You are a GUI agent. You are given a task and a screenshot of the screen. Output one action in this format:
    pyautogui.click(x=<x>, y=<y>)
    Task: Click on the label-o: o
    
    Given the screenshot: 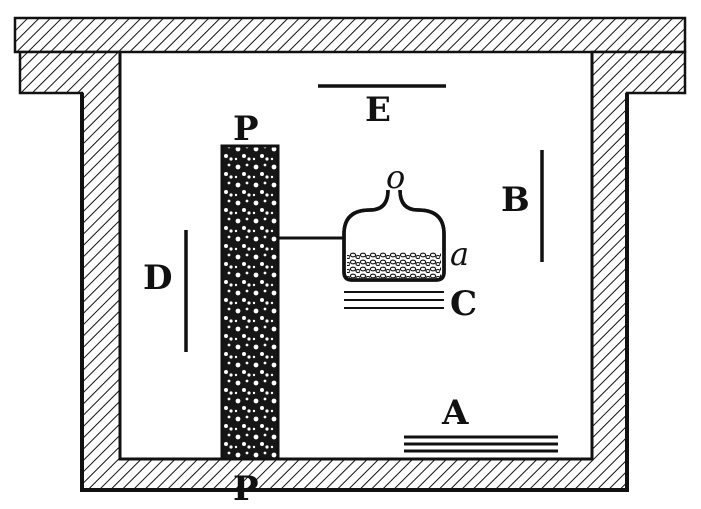 What is the action you would take?
    pyautogui.click(x=395, y=177)
    